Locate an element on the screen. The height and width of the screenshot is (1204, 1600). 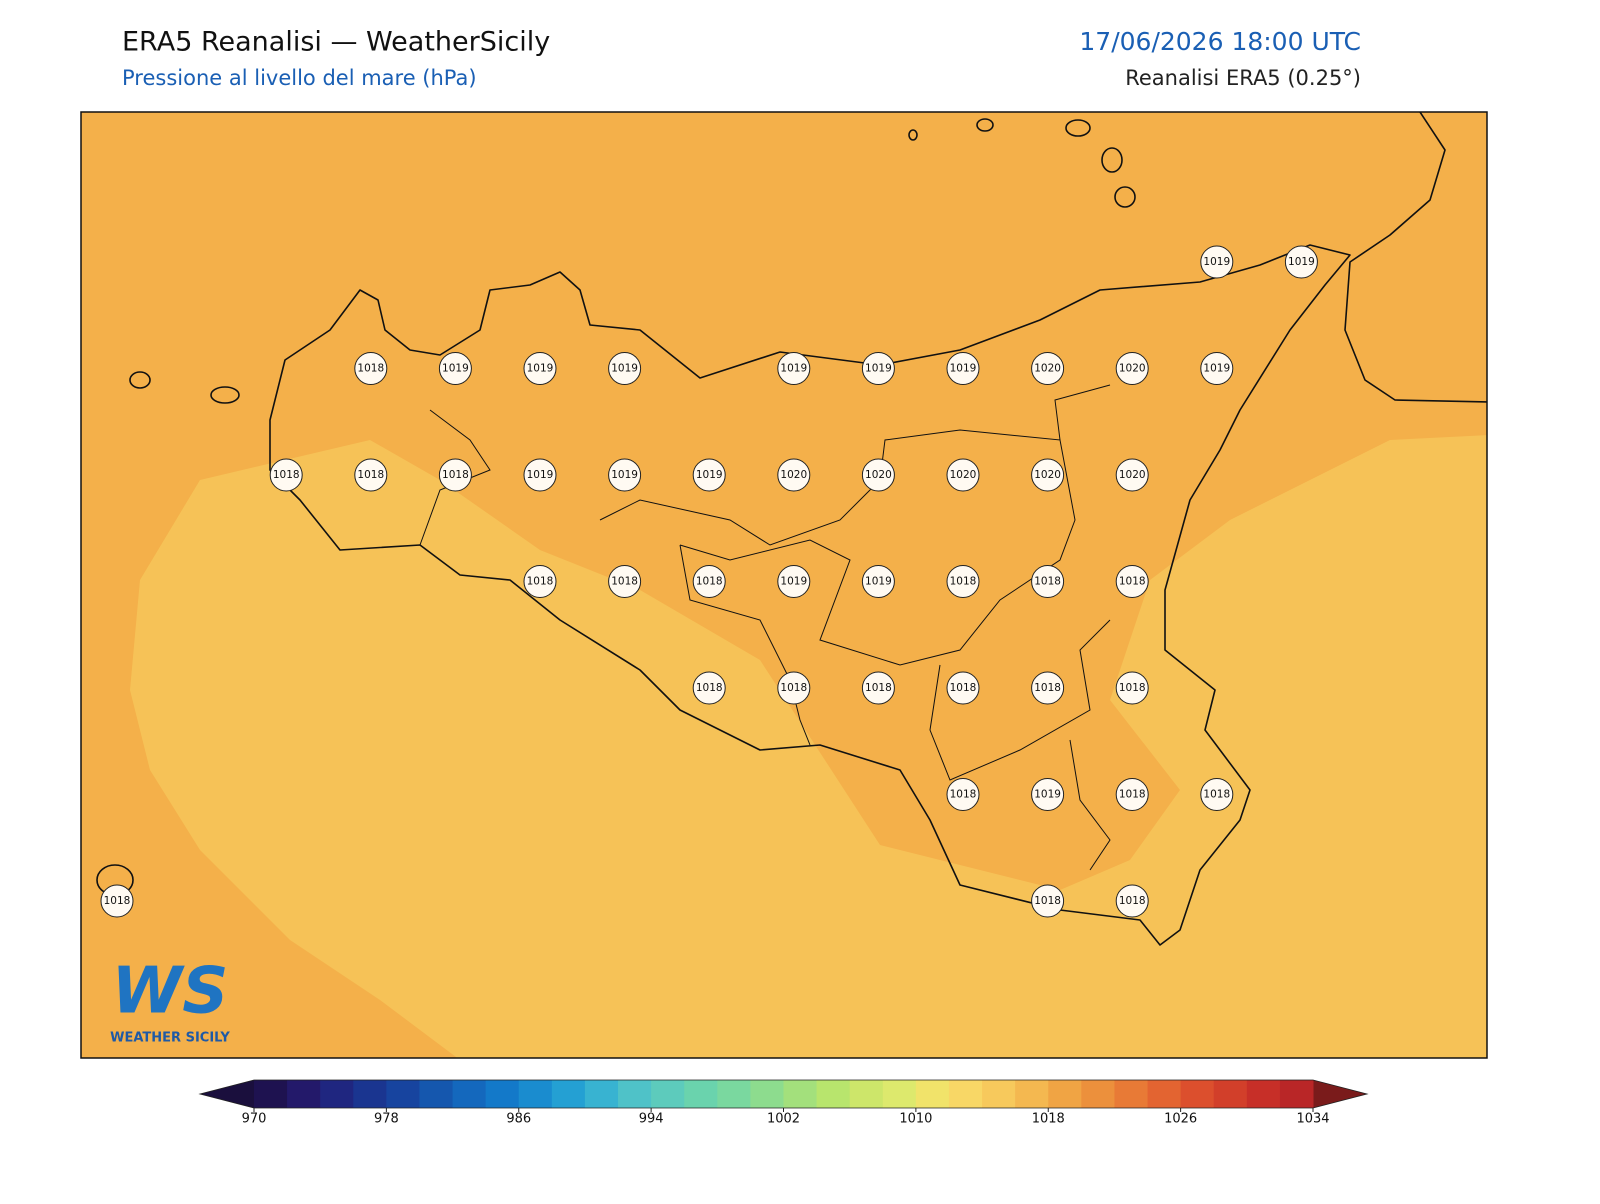
colorbar-over is located at coordinates (1340, 1094).